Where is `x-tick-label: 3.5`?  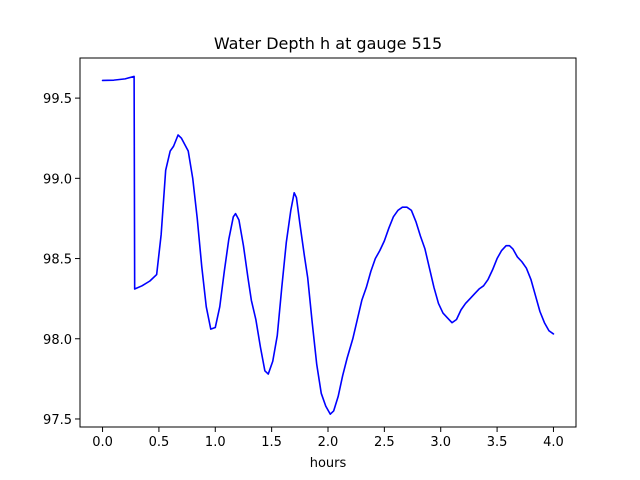
x-tick-label: 3.5 is located at coordinates (497, 442).